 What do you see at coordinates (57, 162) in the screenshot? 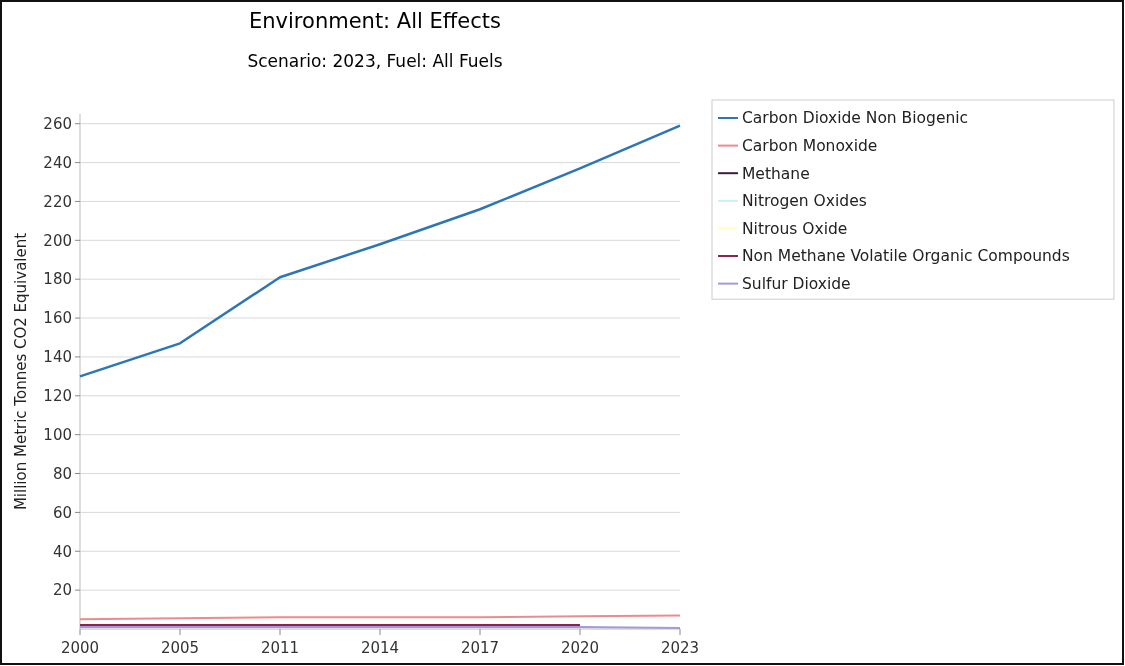
I see `y-tick-label: 240` at bounding box center [57, 162].